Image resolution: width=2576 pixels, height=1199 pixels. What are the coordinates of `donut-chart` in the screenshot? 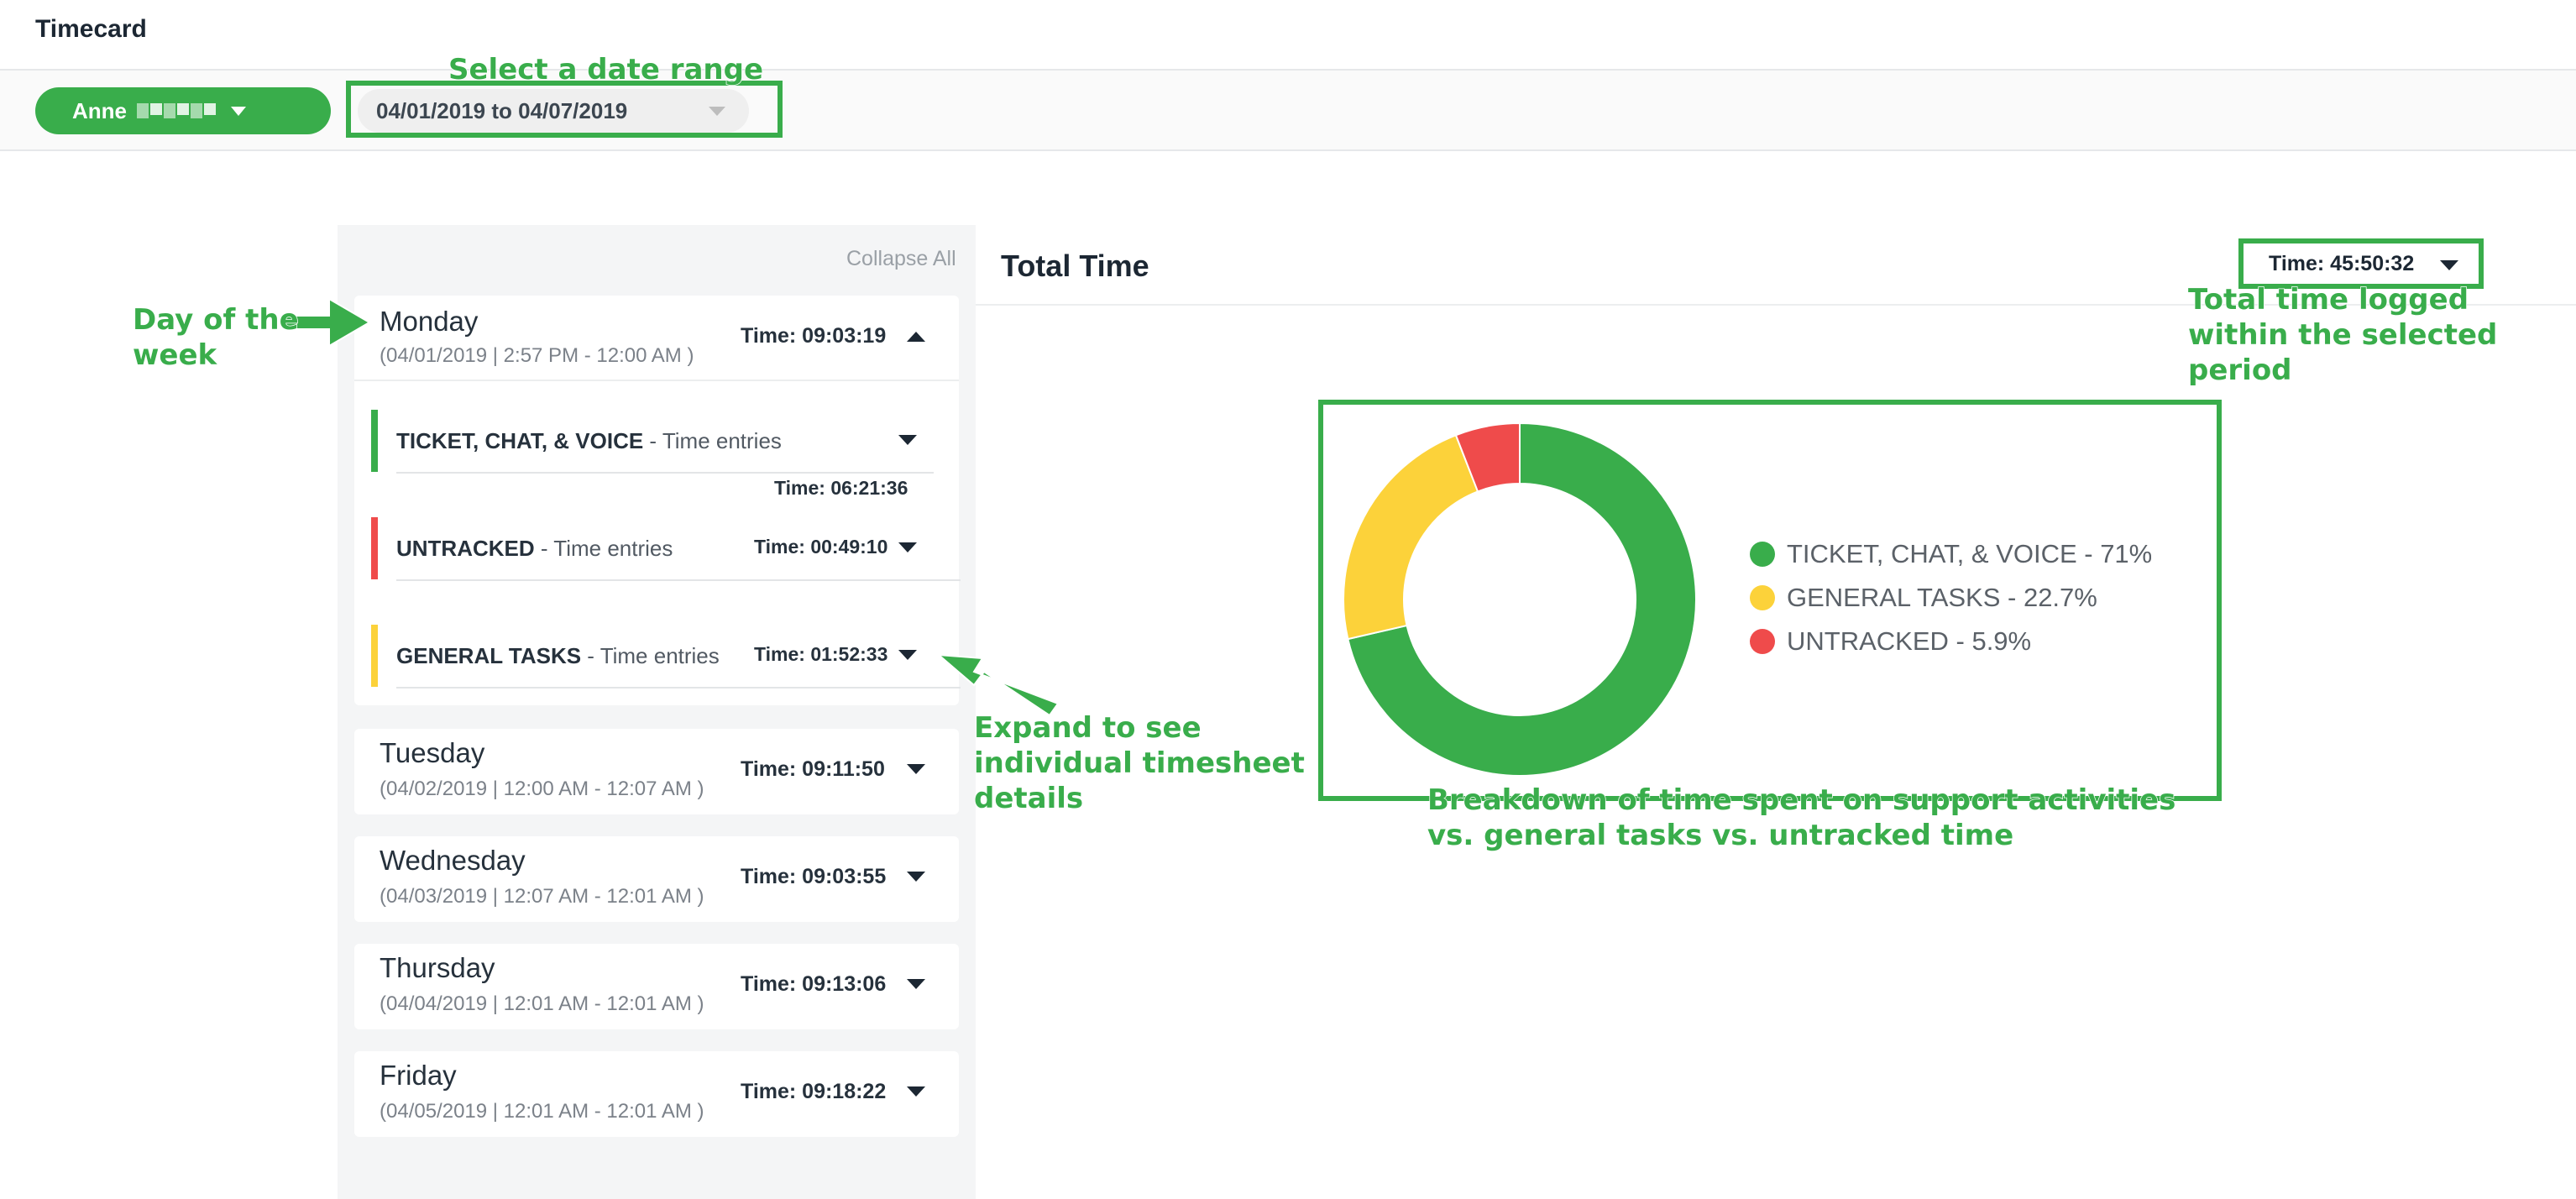 It's located at (1519, 599).